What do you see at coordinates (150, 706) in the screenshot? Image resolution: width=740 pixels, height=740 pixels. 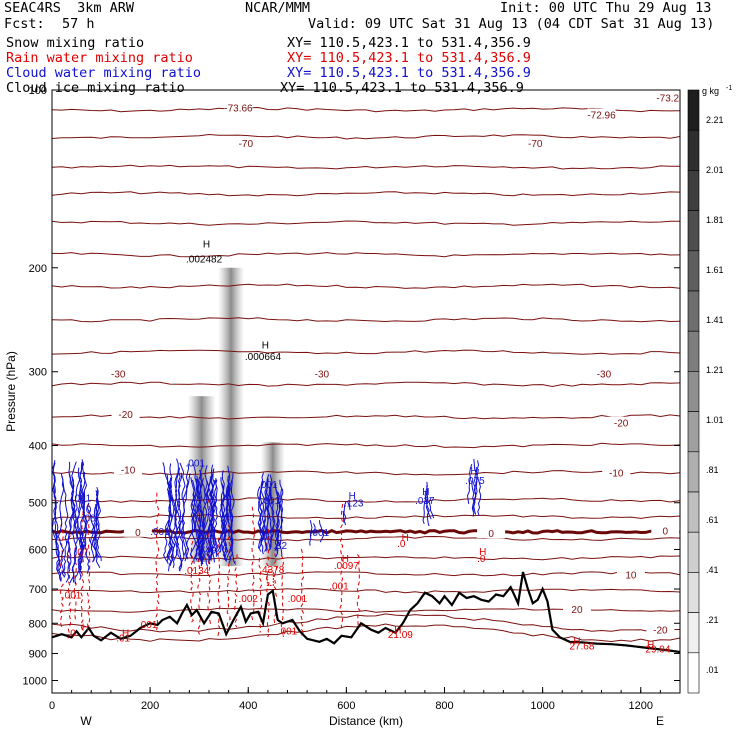 I see `x-tick-label: 200` at bounding box center [150, 706].